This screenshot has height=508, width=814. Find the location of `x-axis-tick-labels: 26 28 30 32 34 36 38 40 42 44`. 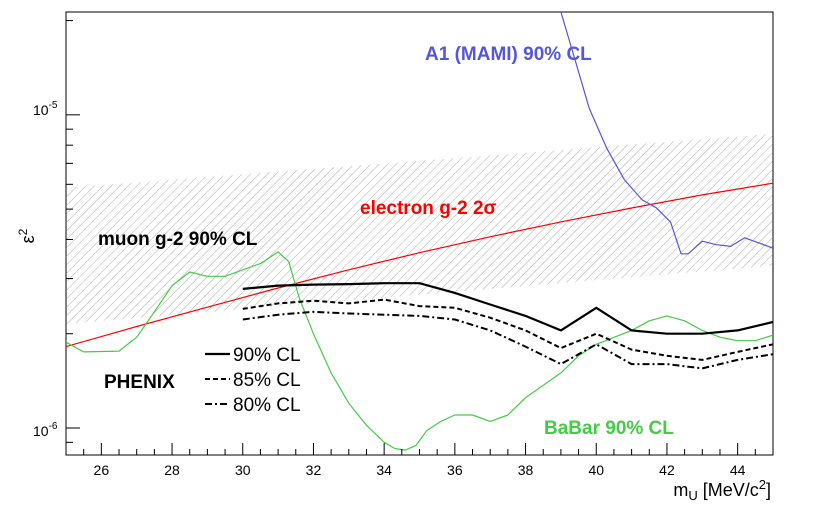

x-axis-tick-labels: 26 28 30 32 34 36 38 40 42 44 is located at coordinates (420, 470).